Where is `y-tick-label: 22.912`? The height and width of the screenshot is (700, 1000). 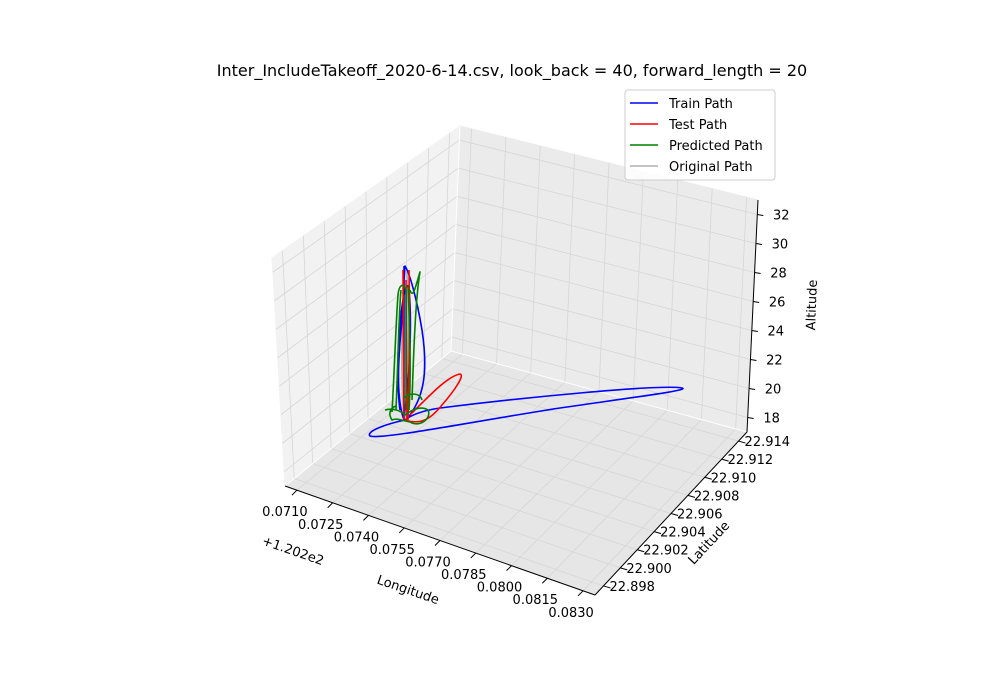
y-tick-label: 22.912 is located at coordinates (751, 460).